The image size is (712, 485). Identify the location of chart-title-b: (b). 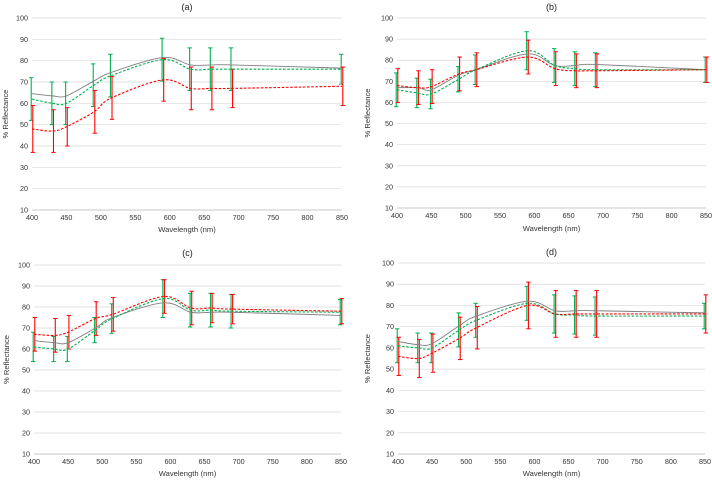
(551, 7).